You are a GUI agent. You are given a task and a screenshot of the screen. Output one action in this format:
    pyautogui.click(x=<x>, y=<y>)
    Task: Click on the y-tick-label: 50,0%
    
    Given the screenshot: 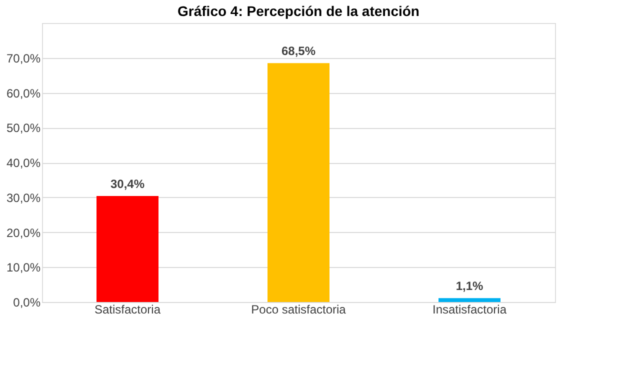 What is the action you would take?
    pyautogui.click(x=23, y=128)
    